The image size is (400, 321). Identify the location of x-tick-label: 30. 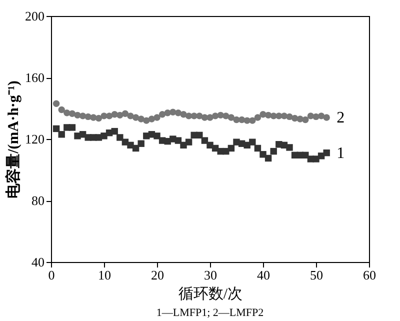
(210, 275).